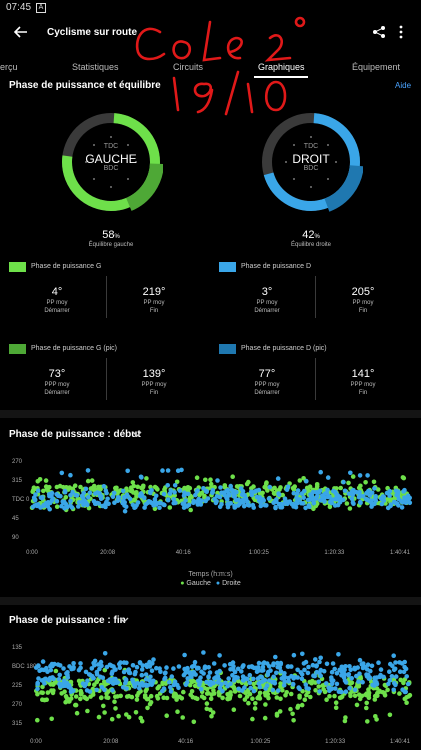 This screenshot has width=421, height=750. I want to click on left-end-label: PP moy, so click(154, 303).